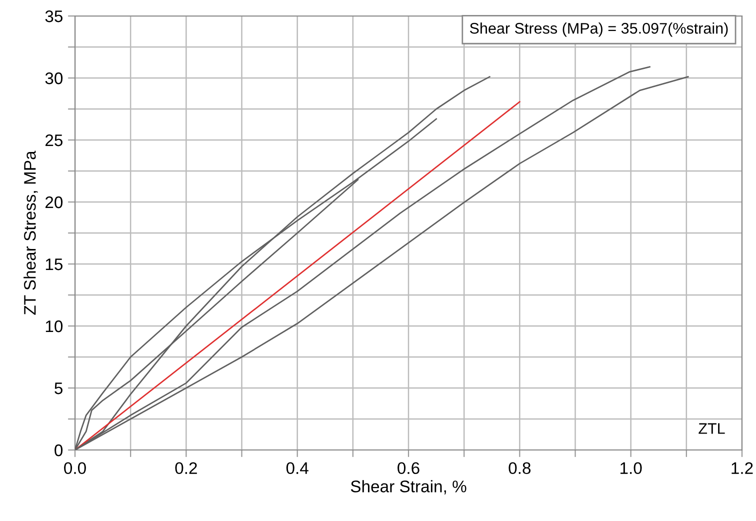 Image resolution: width=756 pixels, height=521 pixels. What do you see at coordinates (54, 326) in the screenshot?
I see `y-tick-label: 10` at bounding box center [54, 326].